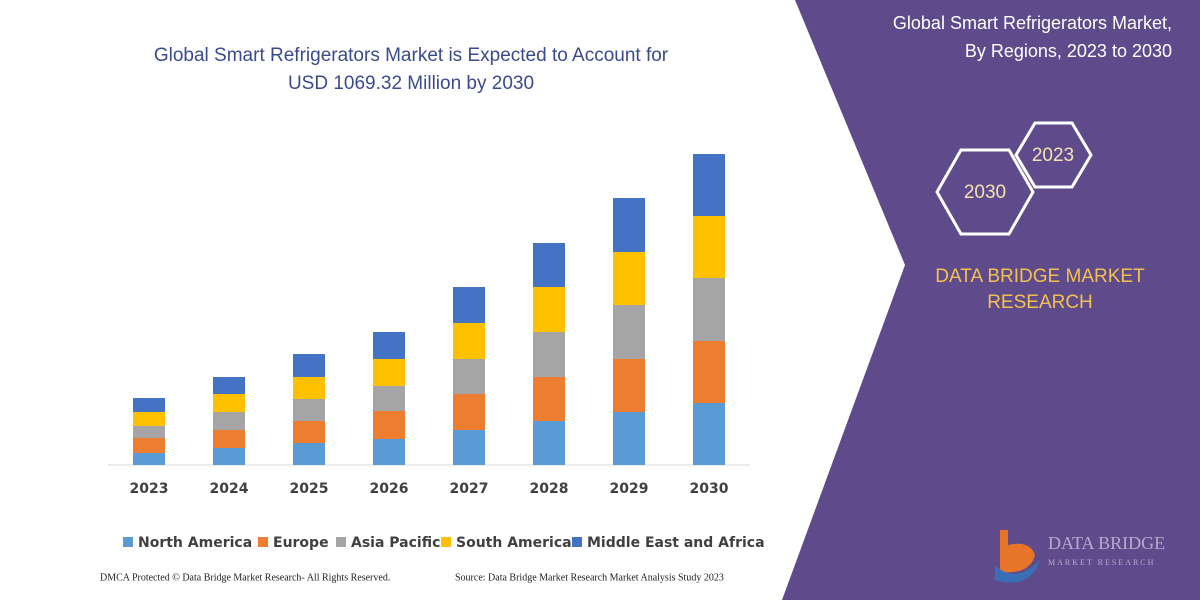 This screenshot has height=600, width=1200. What do you see at coordinates (149, 489) in the screenshot?
I see `x-tick-label: 2023` at bounding box center [149, 489].